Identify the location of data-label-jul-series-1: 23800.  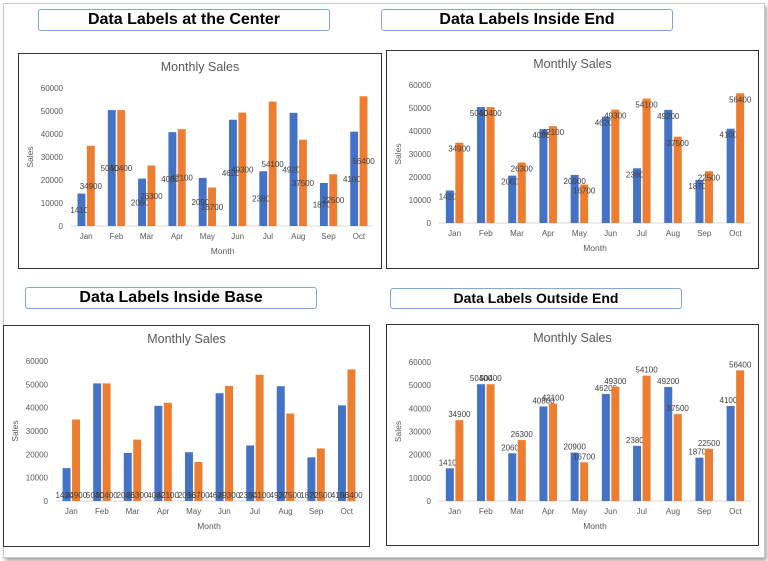
(250, 495).